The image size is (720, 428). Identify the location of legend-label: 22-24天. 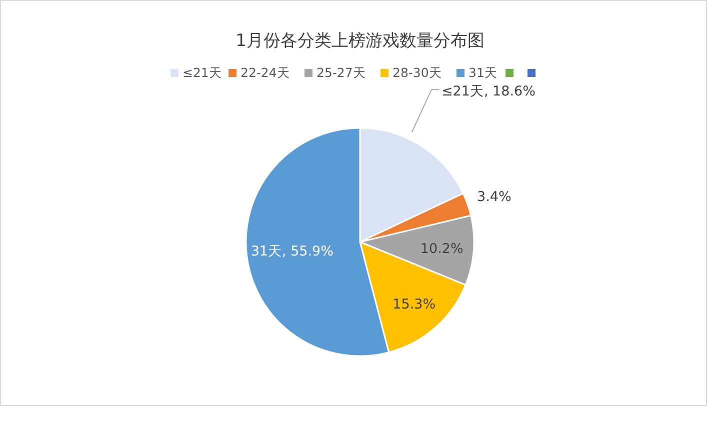
(265, 72).